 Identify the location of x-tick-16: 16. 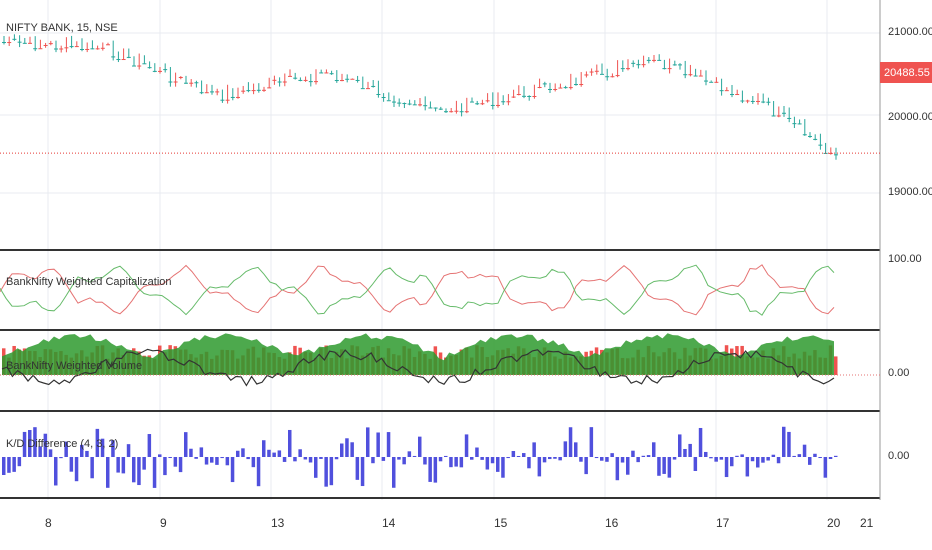
(612, 523).